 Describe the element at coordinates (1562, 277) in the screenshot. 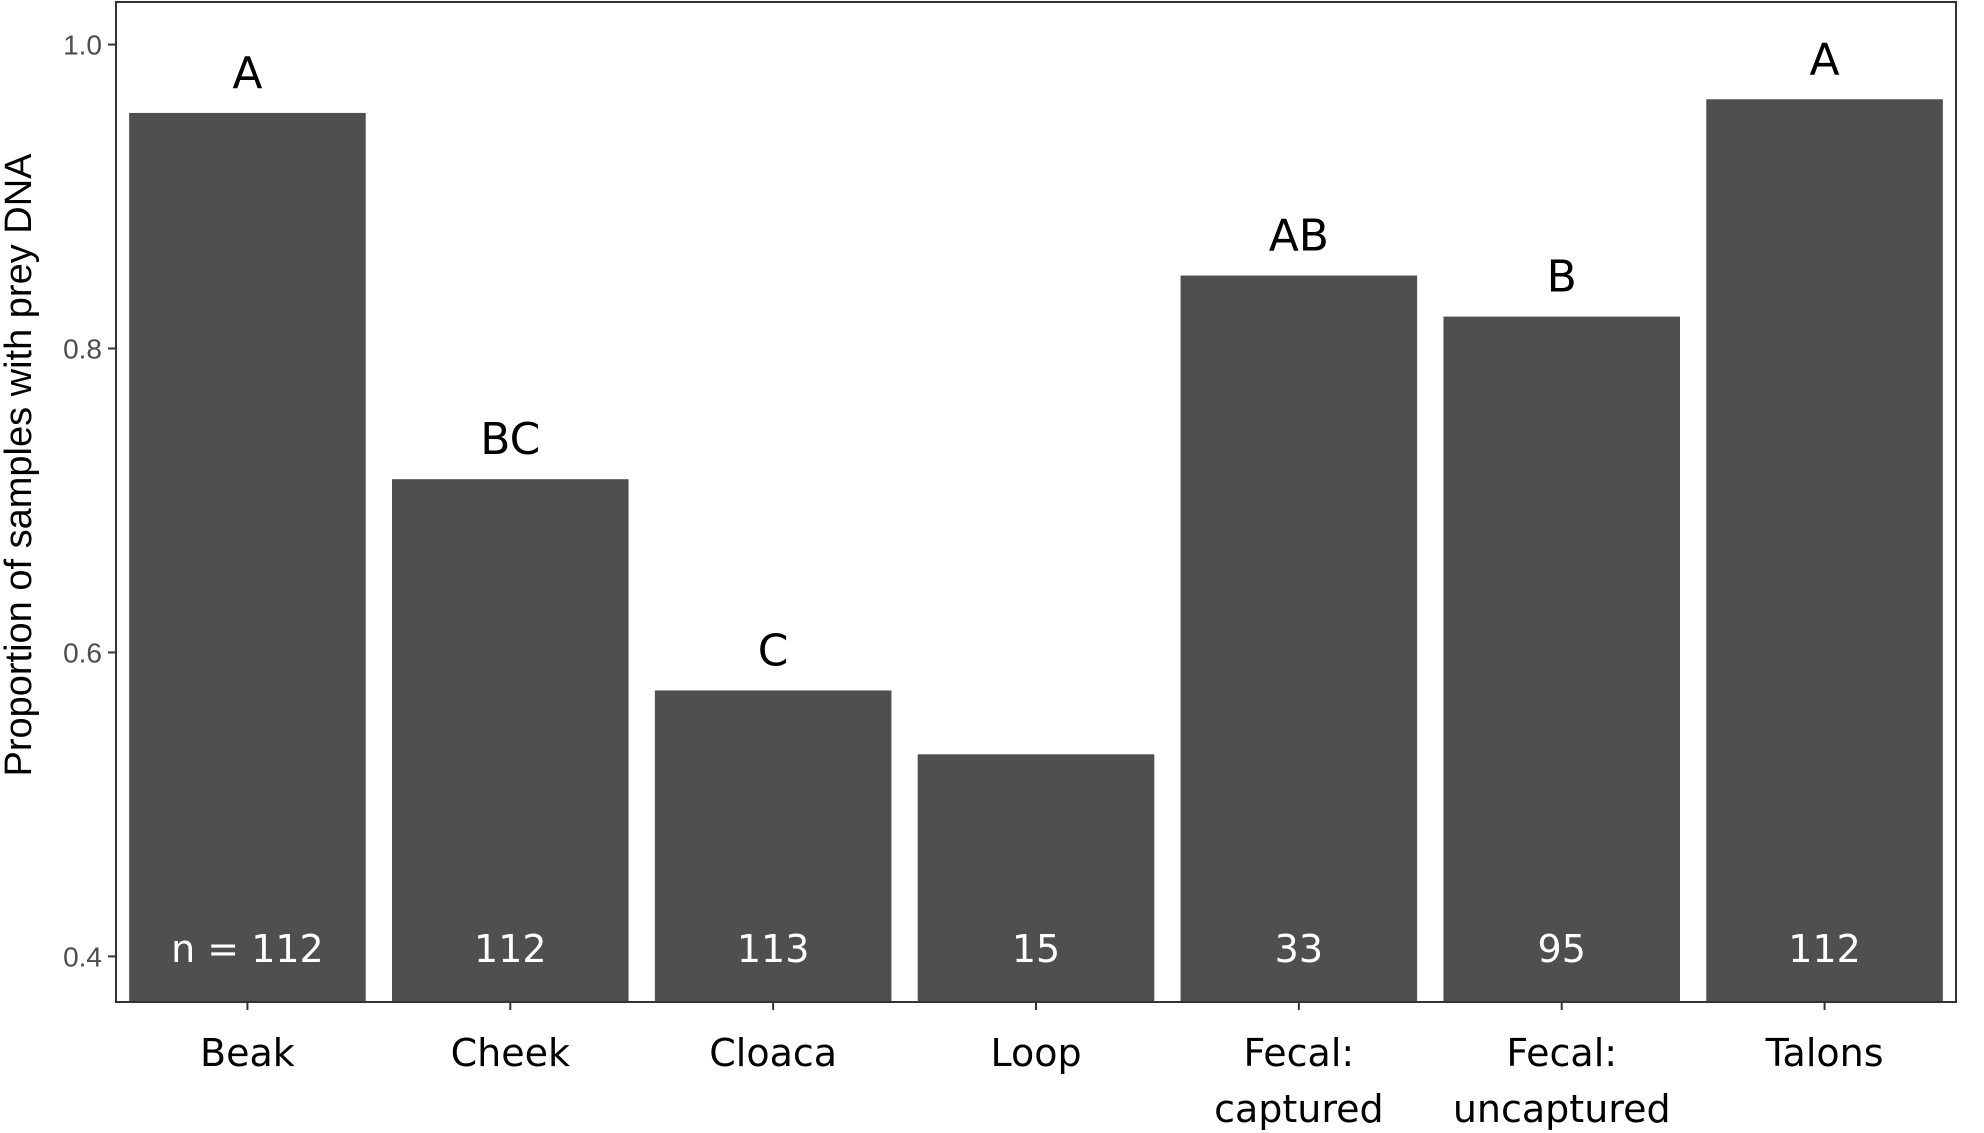

I see `significance-letter: B` at that location.